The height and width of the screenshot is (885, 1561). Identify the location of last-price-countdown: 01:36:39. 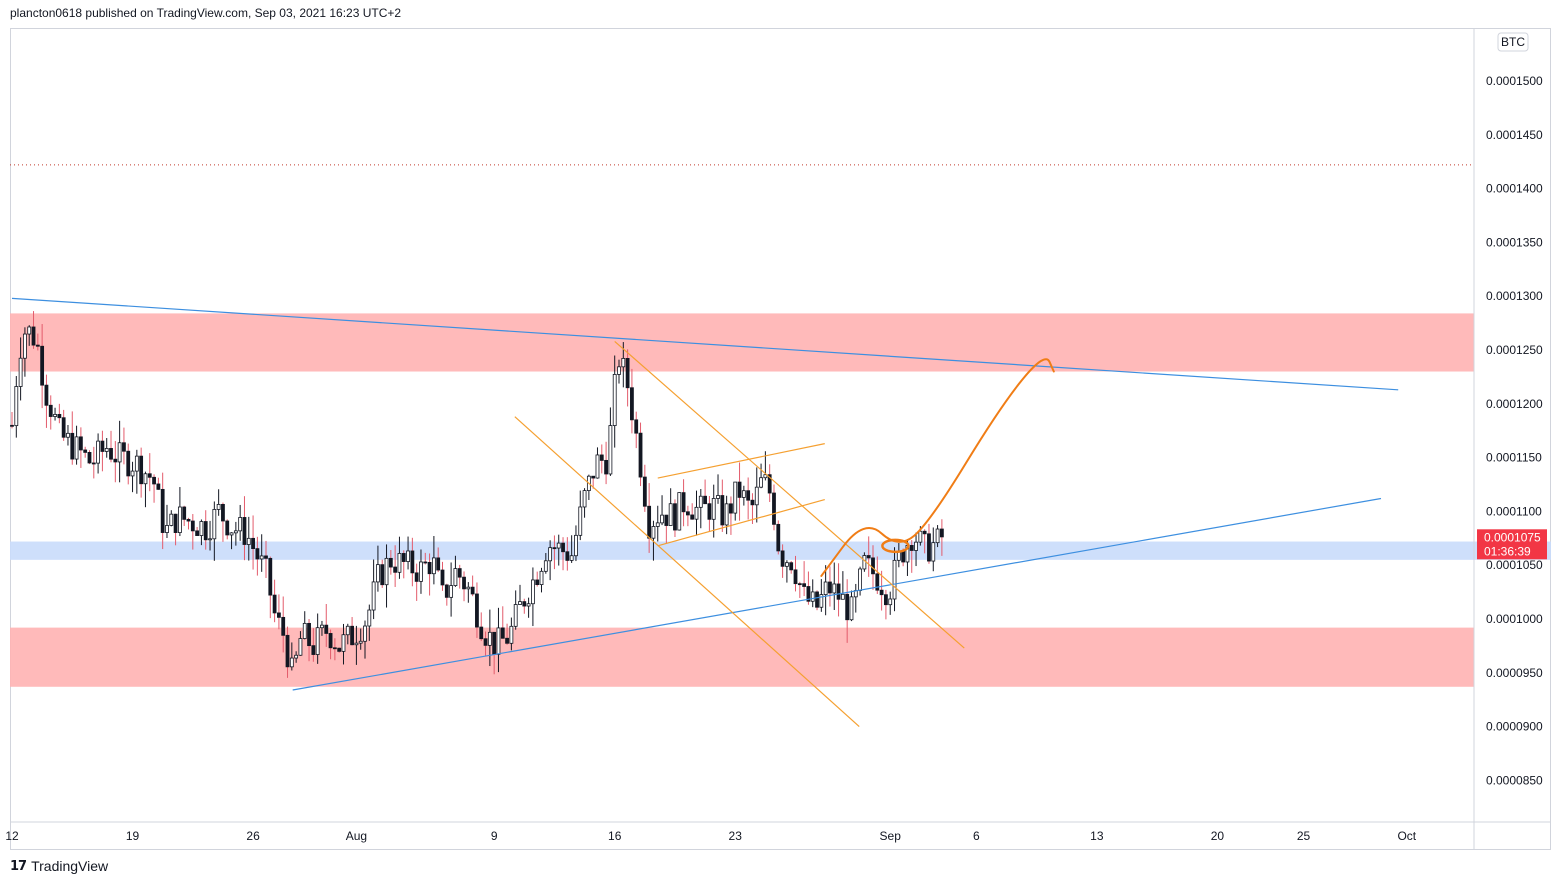
(1507, 551).